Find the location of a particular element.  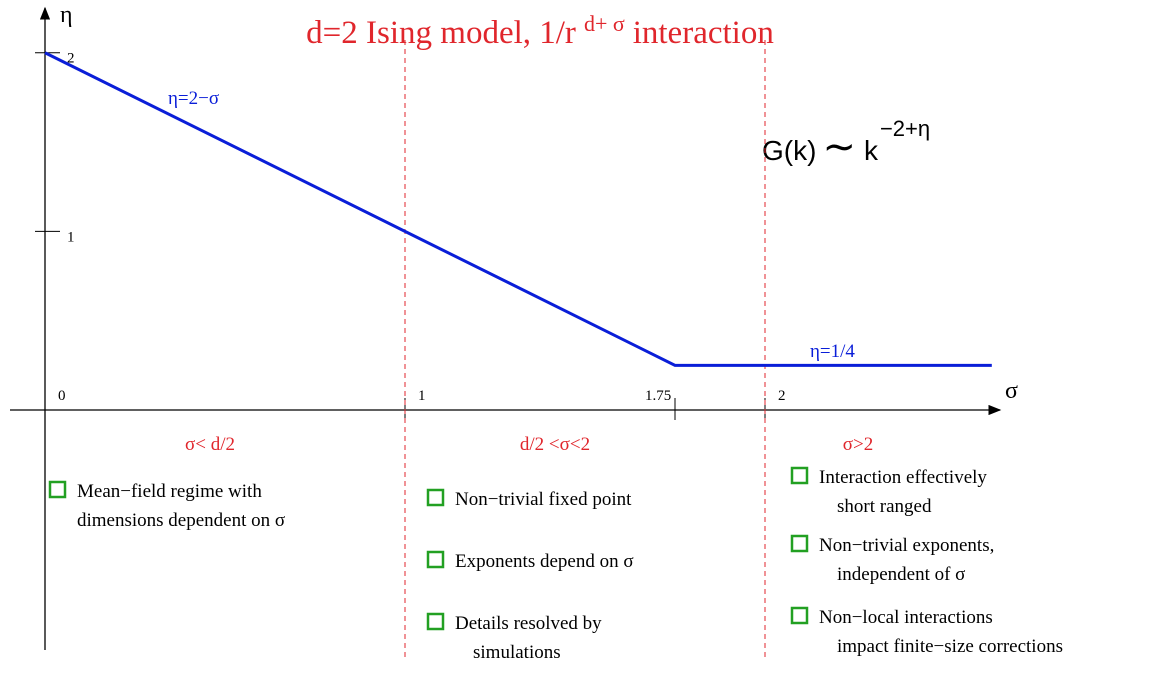

y-axis-label: η is located at coordinates (66, 15).